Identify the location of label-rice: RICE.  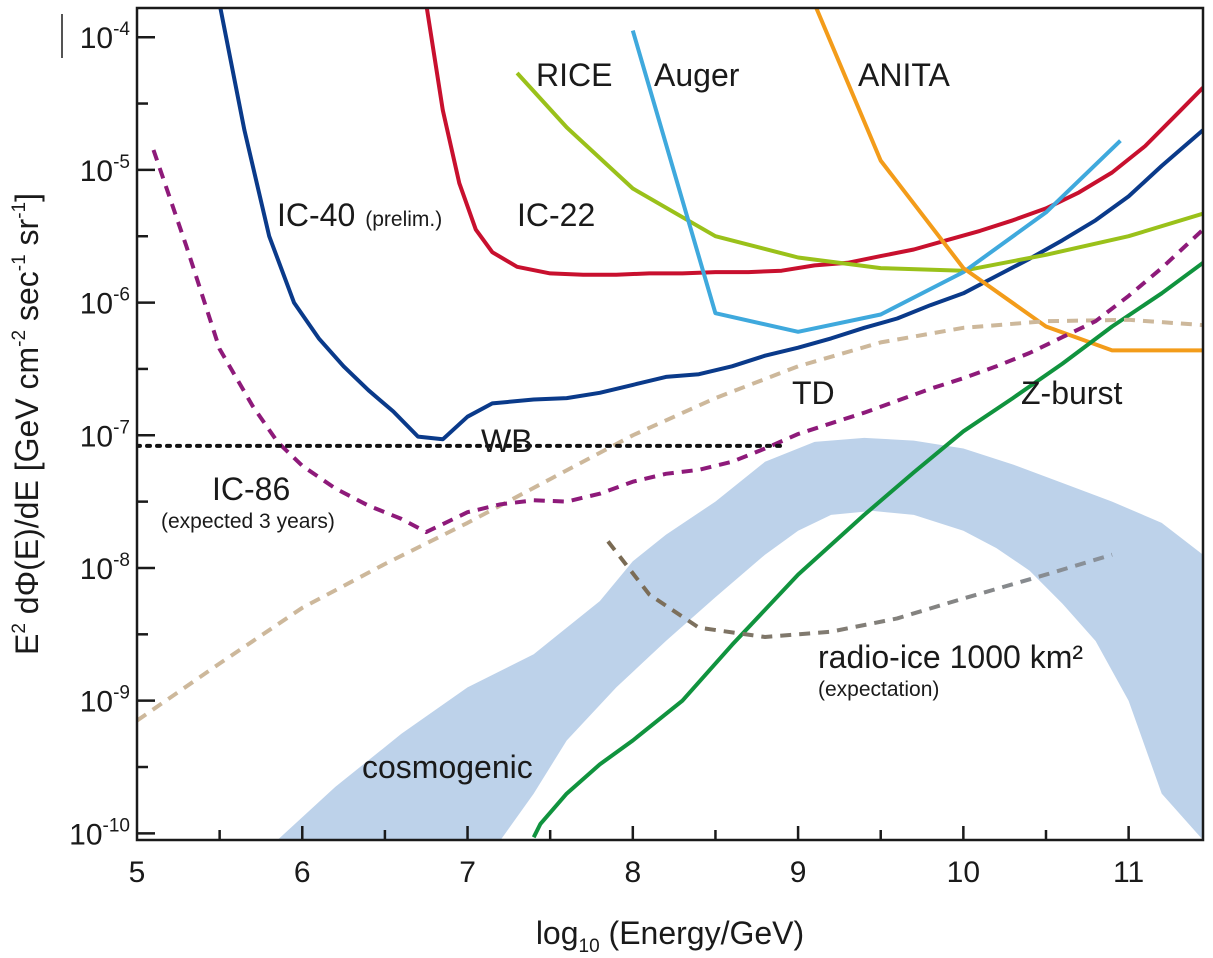
(574, 75).